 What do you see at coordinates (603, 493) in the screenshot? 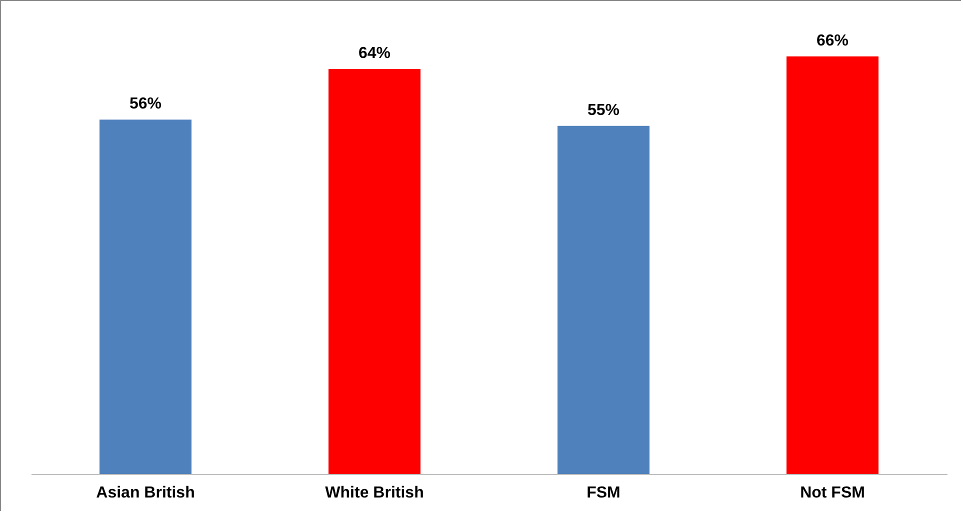
I see `x-tick-label: FSM` at bounding box center [603, 493].